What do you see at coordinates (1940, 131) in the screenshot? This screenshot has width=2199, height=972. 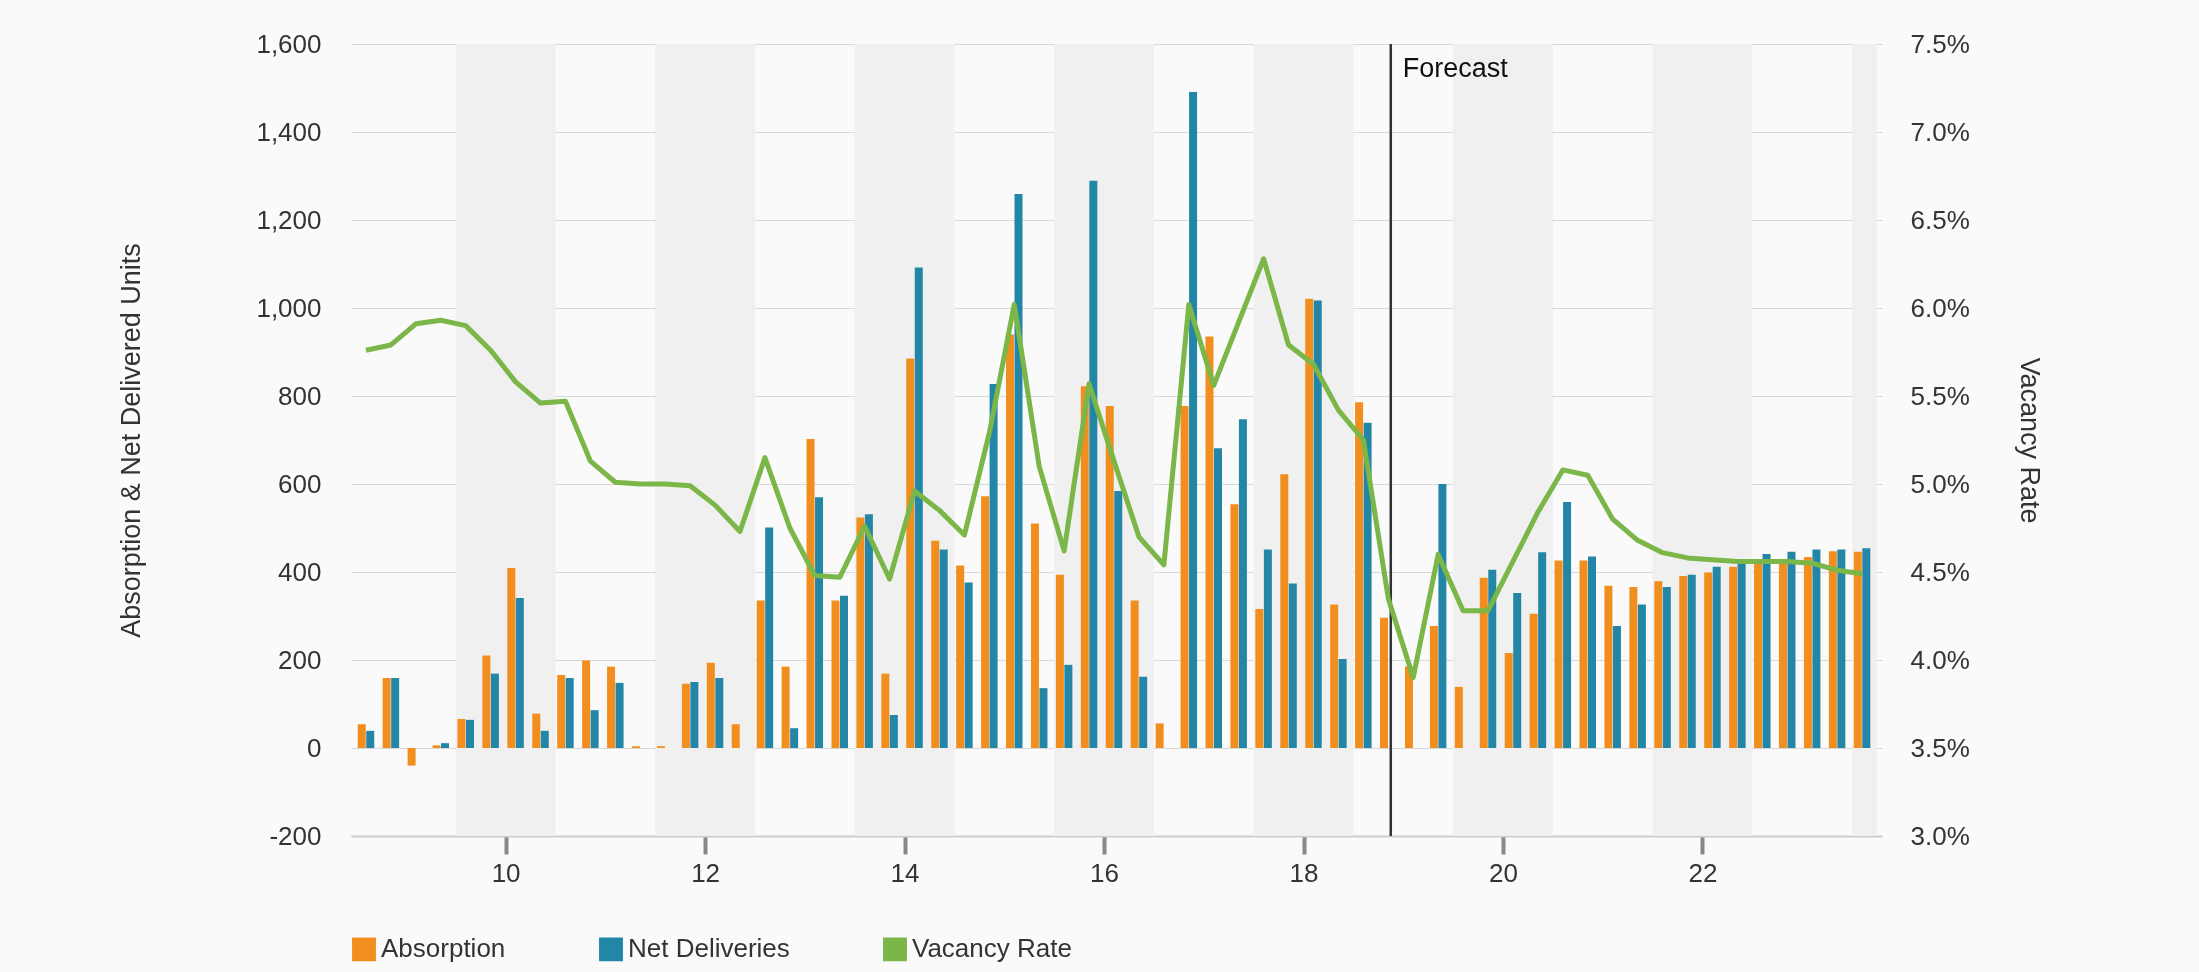 I see `y2-tick-label: 7.0%` at bounding box center [1940, 131].